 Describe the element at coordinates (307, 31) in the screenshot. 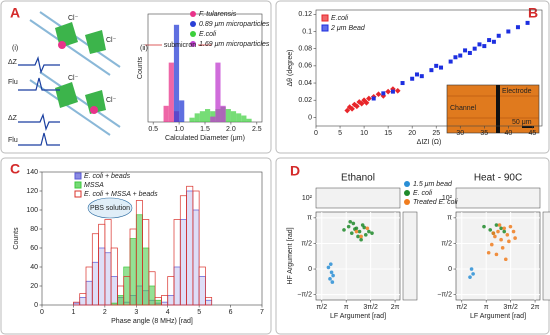

I see `y-tick-label: 0.1` at that location.